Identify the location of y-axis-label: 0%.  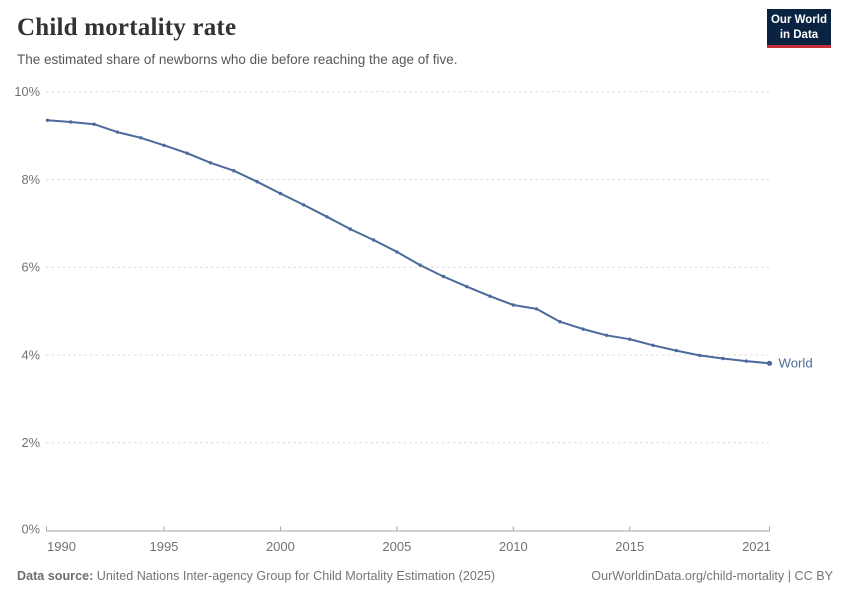
(31, 528).